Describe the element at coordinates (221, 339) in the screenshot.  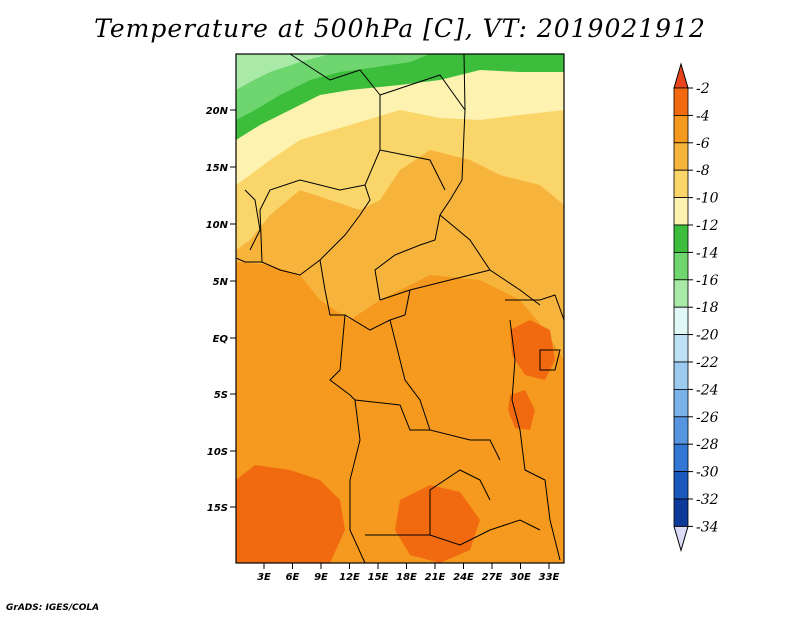
I see `lat-tick-label: EQ` at that location.